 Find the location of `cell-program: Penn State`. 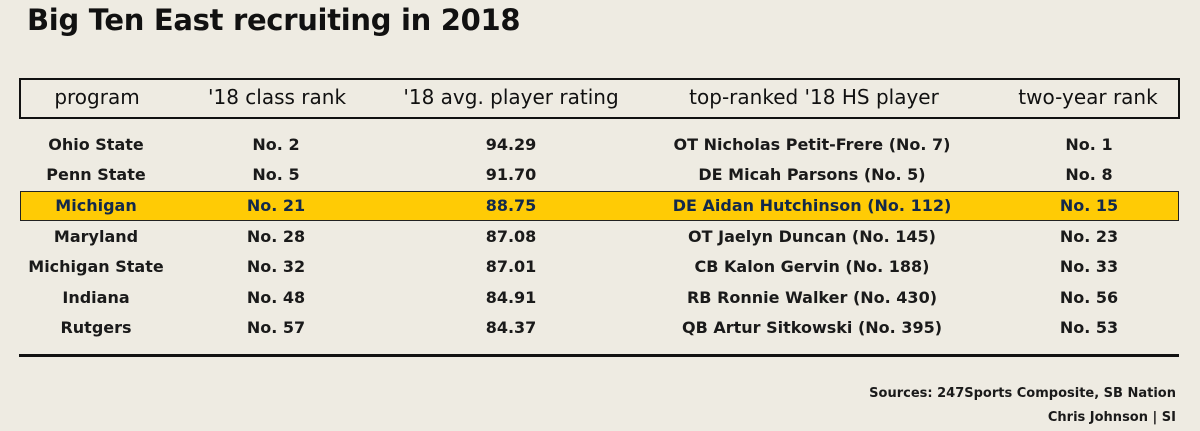

cell-program: Penn State is located at coordinates (96, 174).